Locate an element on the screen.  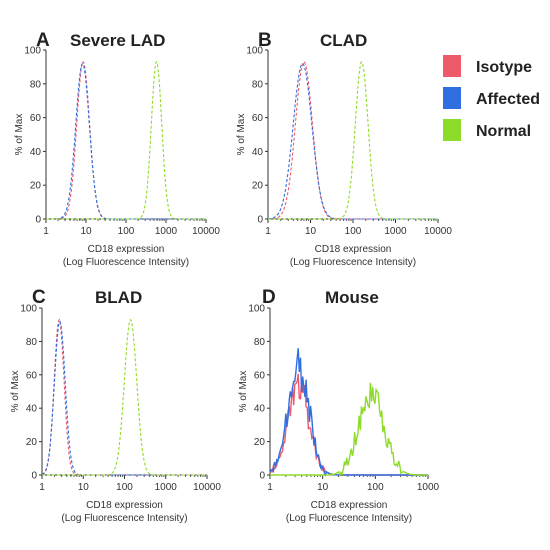
panel-letter: C is located at coordinates (39, 297).